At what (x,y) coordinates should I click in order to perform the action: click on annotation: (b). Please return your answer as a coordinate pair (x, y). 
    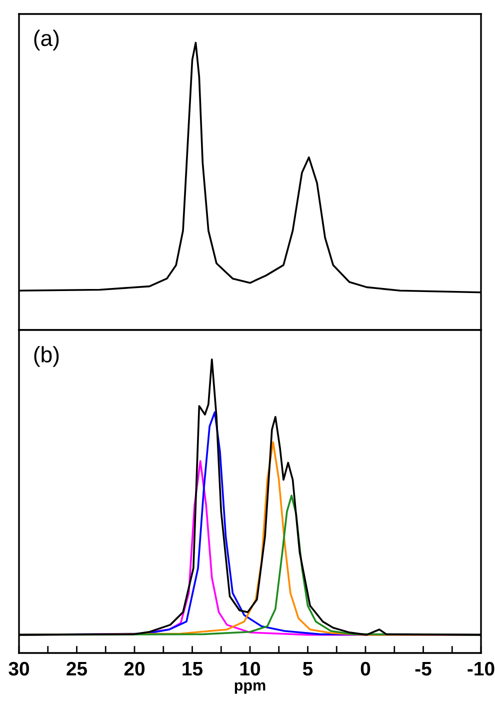
    Looking at the image, I should click on (46, 356).